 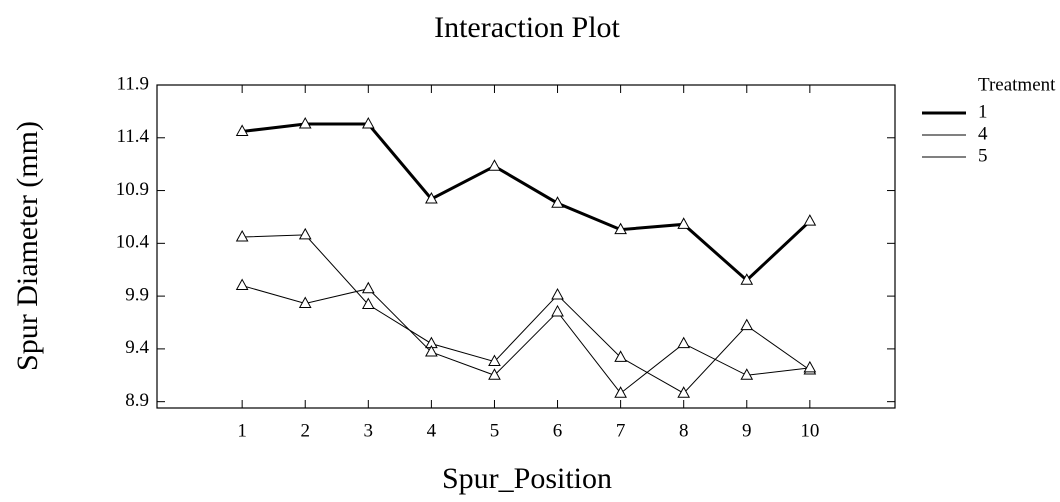 What do you see at coordinates (621, 430) in the screenshot?
I see `x-tick-label: 7` at bounding box center [621, 430].